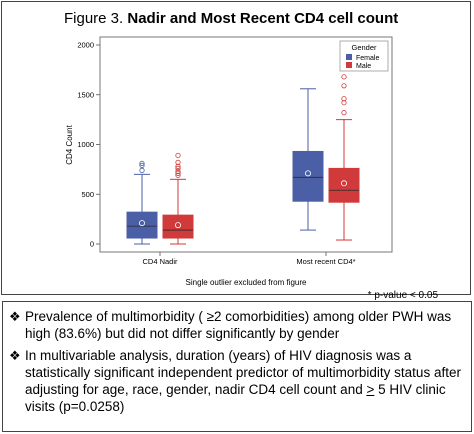  I want to click on legend-swatch-male, so click(349, 65).